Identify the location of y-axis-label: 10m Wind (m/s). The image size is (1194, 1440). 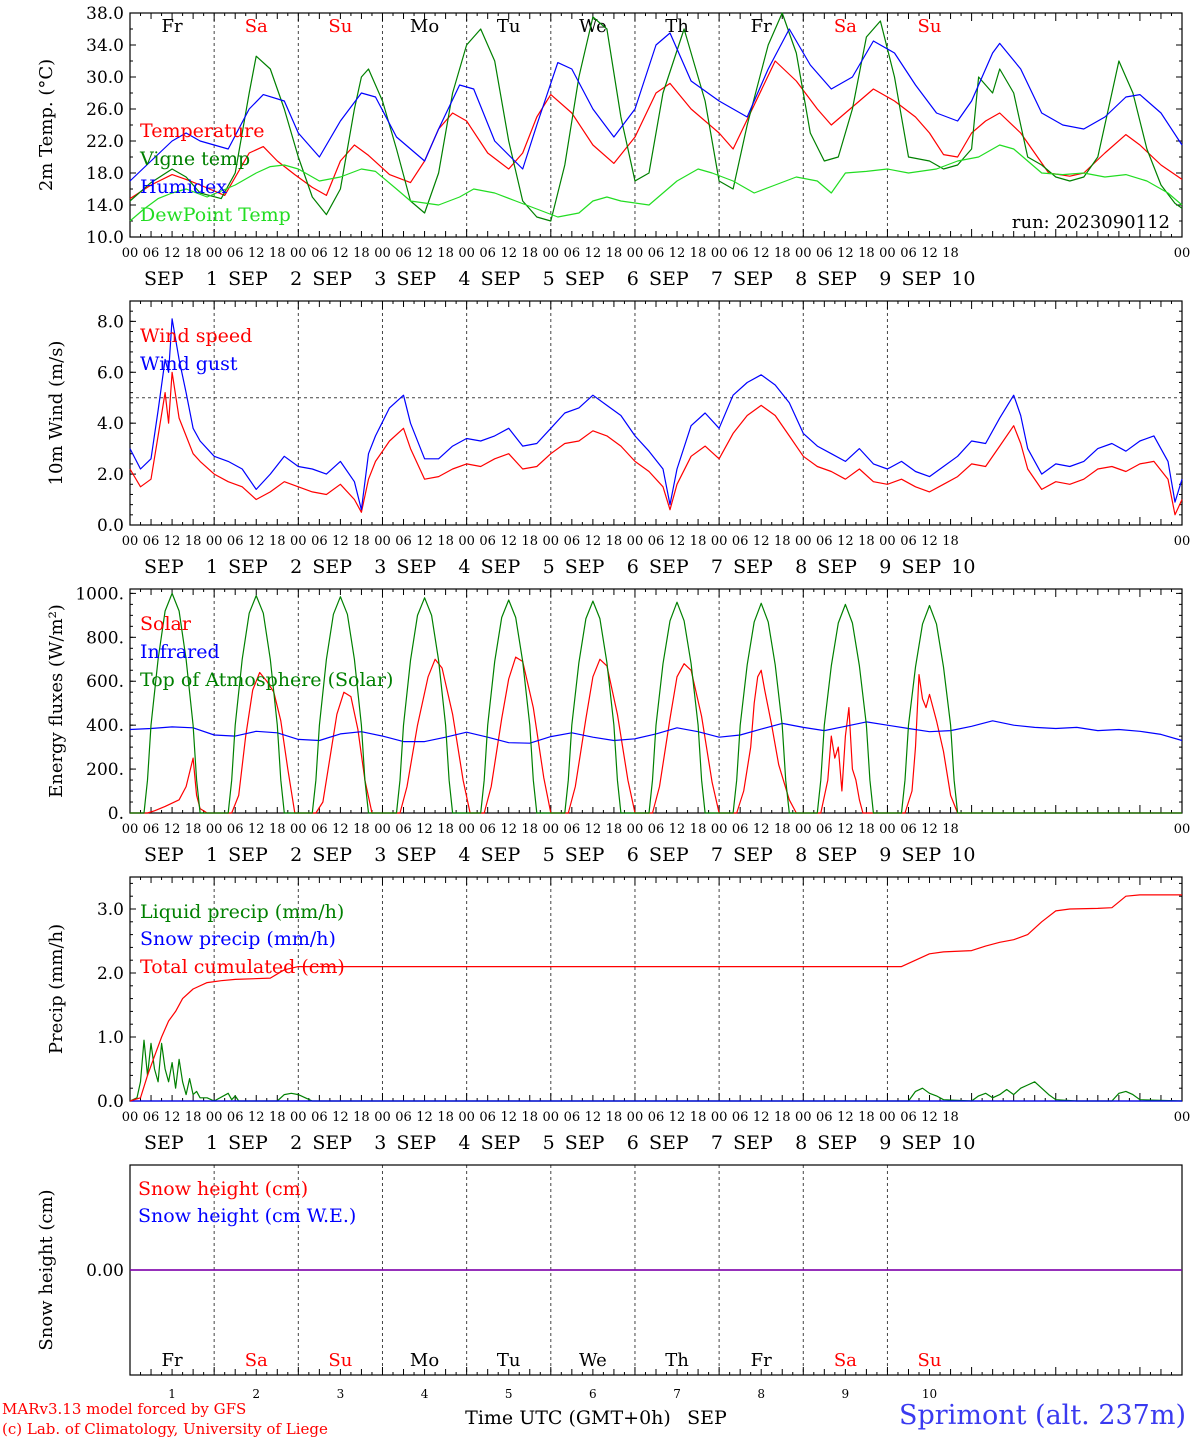
(56, 413).